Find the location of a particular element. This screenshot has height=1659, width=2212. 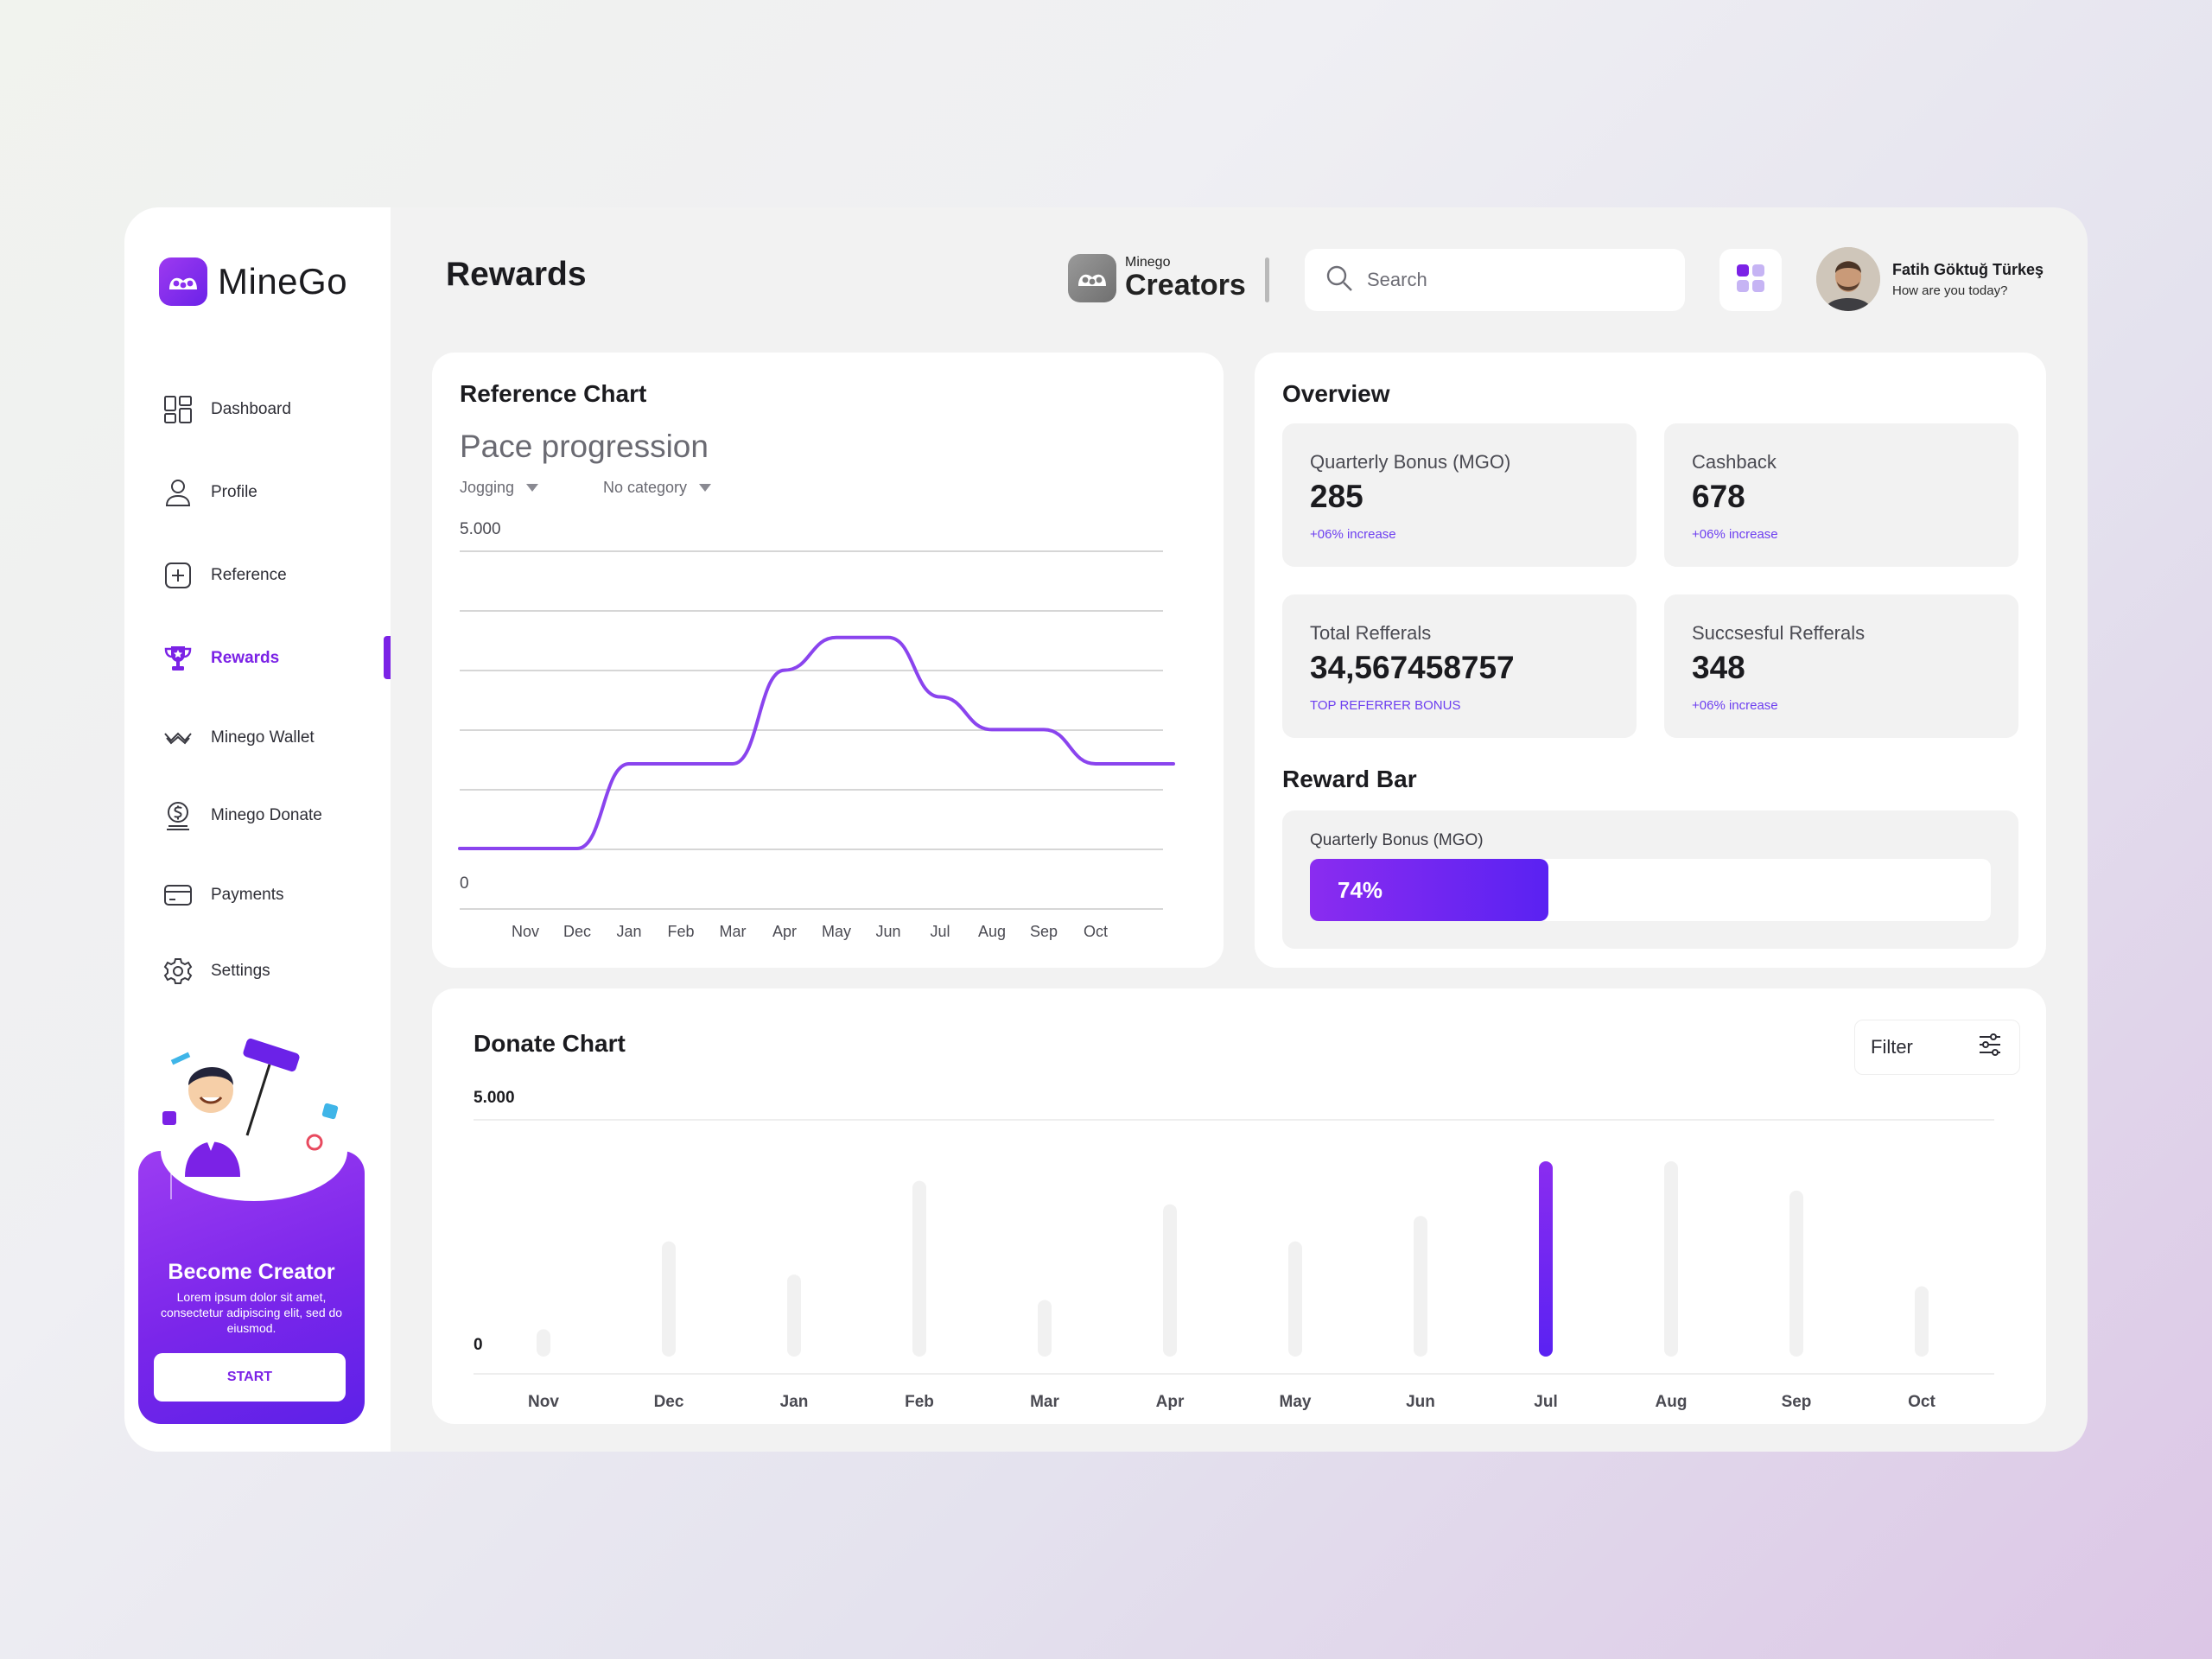

brand-big-label: Creators is located at coordinates (1185, 285).